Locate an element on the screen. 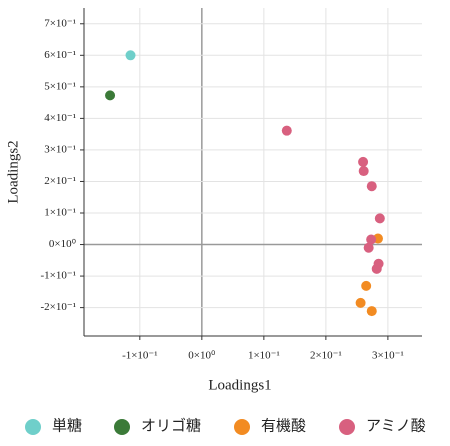 The width and height of the screenshot is (450, 446). y-tick-label: 7×10⁻¹ is located at coordinates (60, 23).